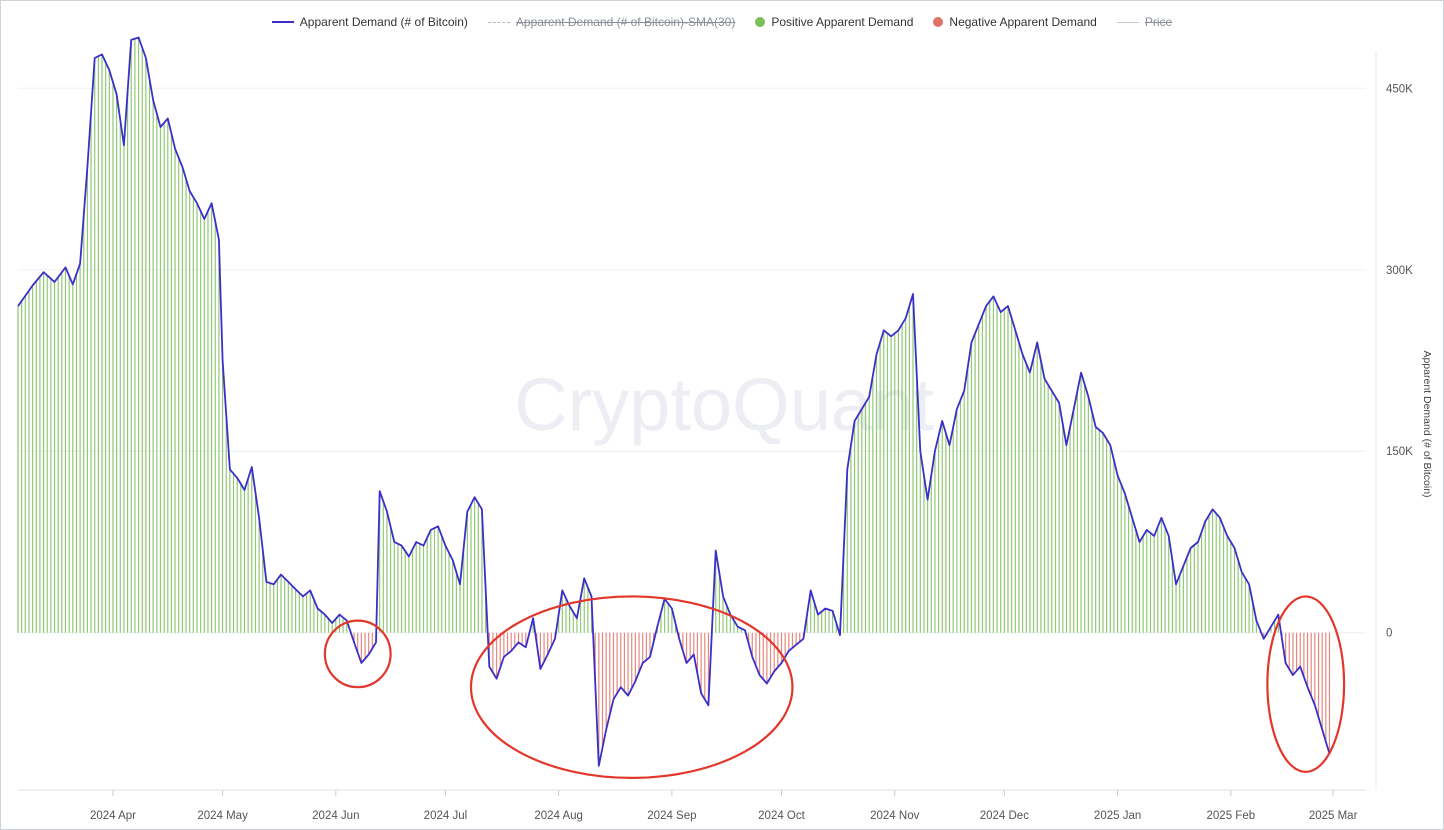 The width and height of the screenshot is (1444, 830). Describe the element at coordinates (625, 22) in the screenshot. I see `legend-label-sma: Apparent Demand (# of Bitcoin)-SMA(30)` at that location.